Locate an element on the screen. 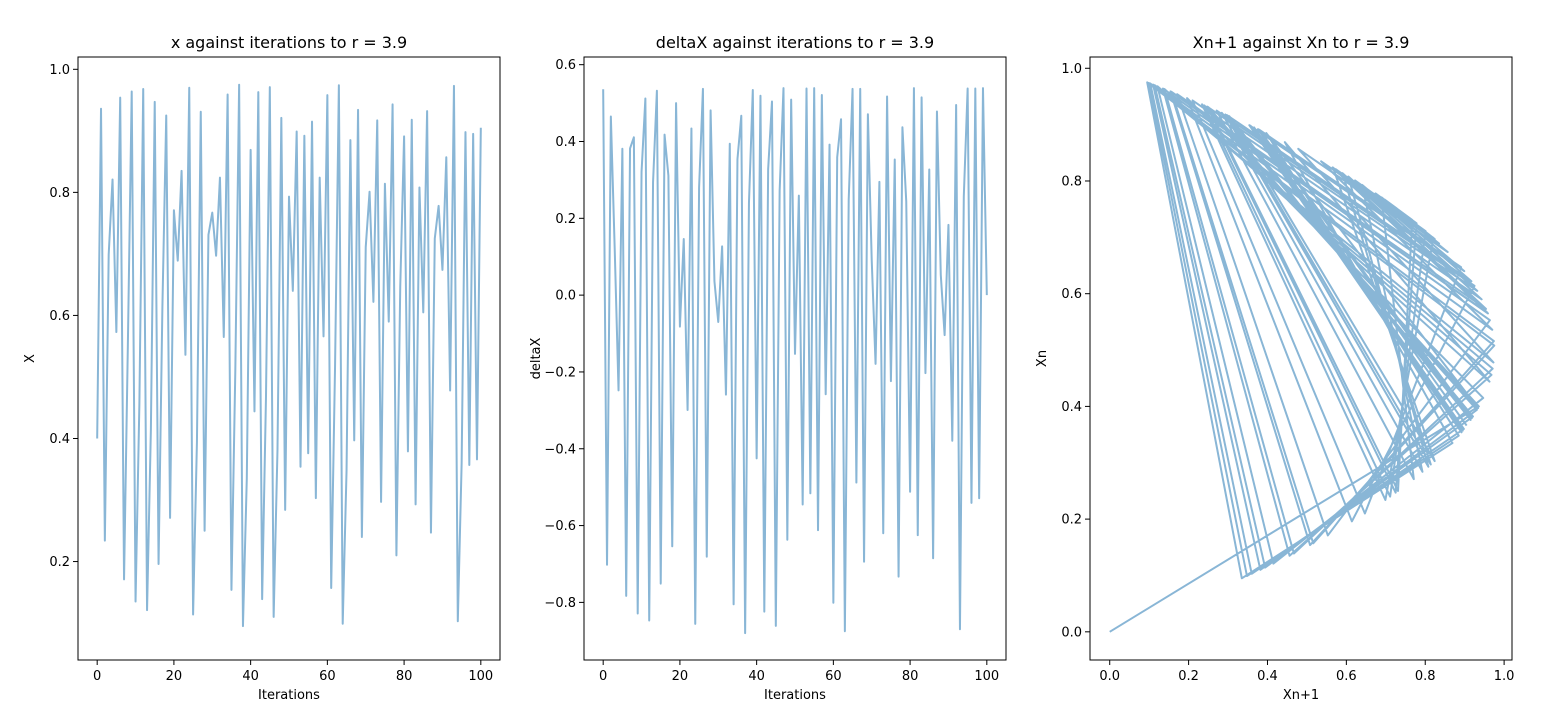  x-tick-label: 0.0 is located at coordinates (1109, 676).